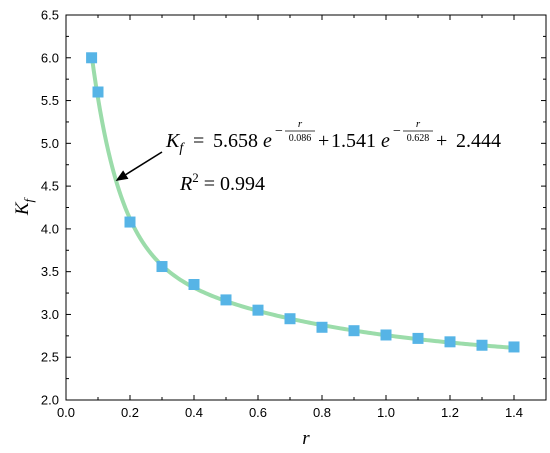  Describe the element at coordinates (418, 124) in the screenshot. I see `eq-frac-num-2: r` at that location.